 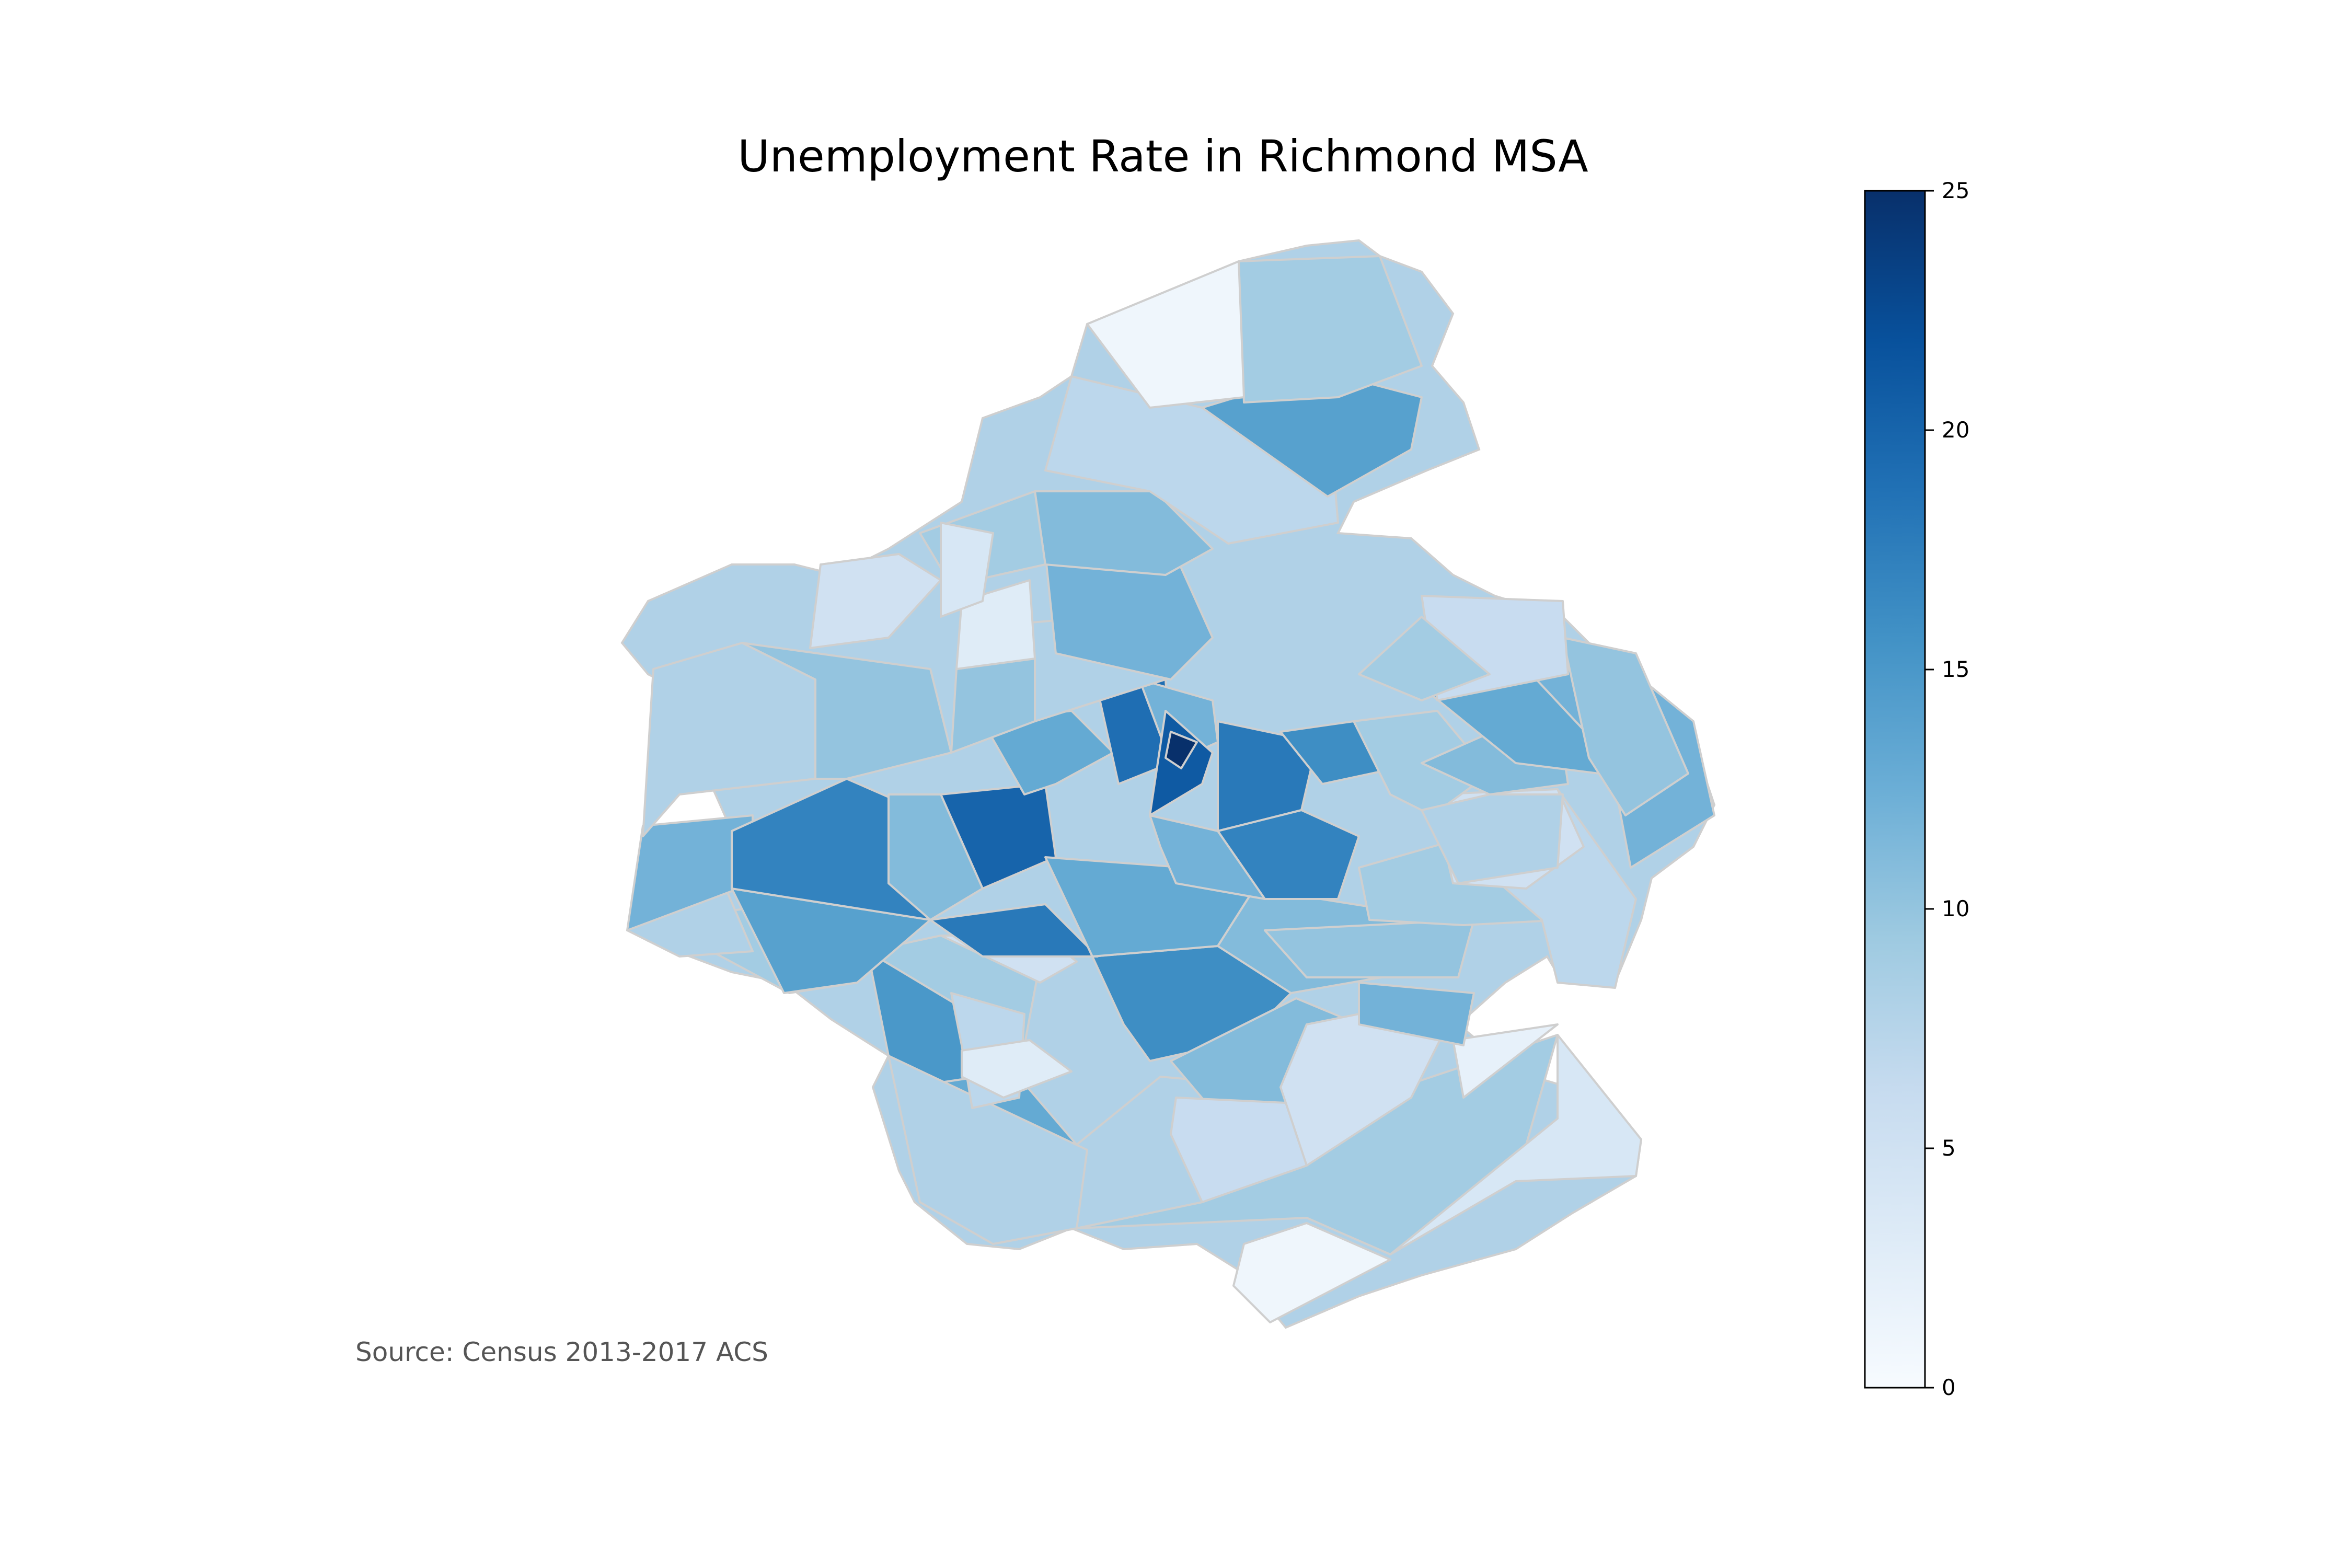 I want to click on colorbar-tick-label: 20, so click(x=1956, y=430).